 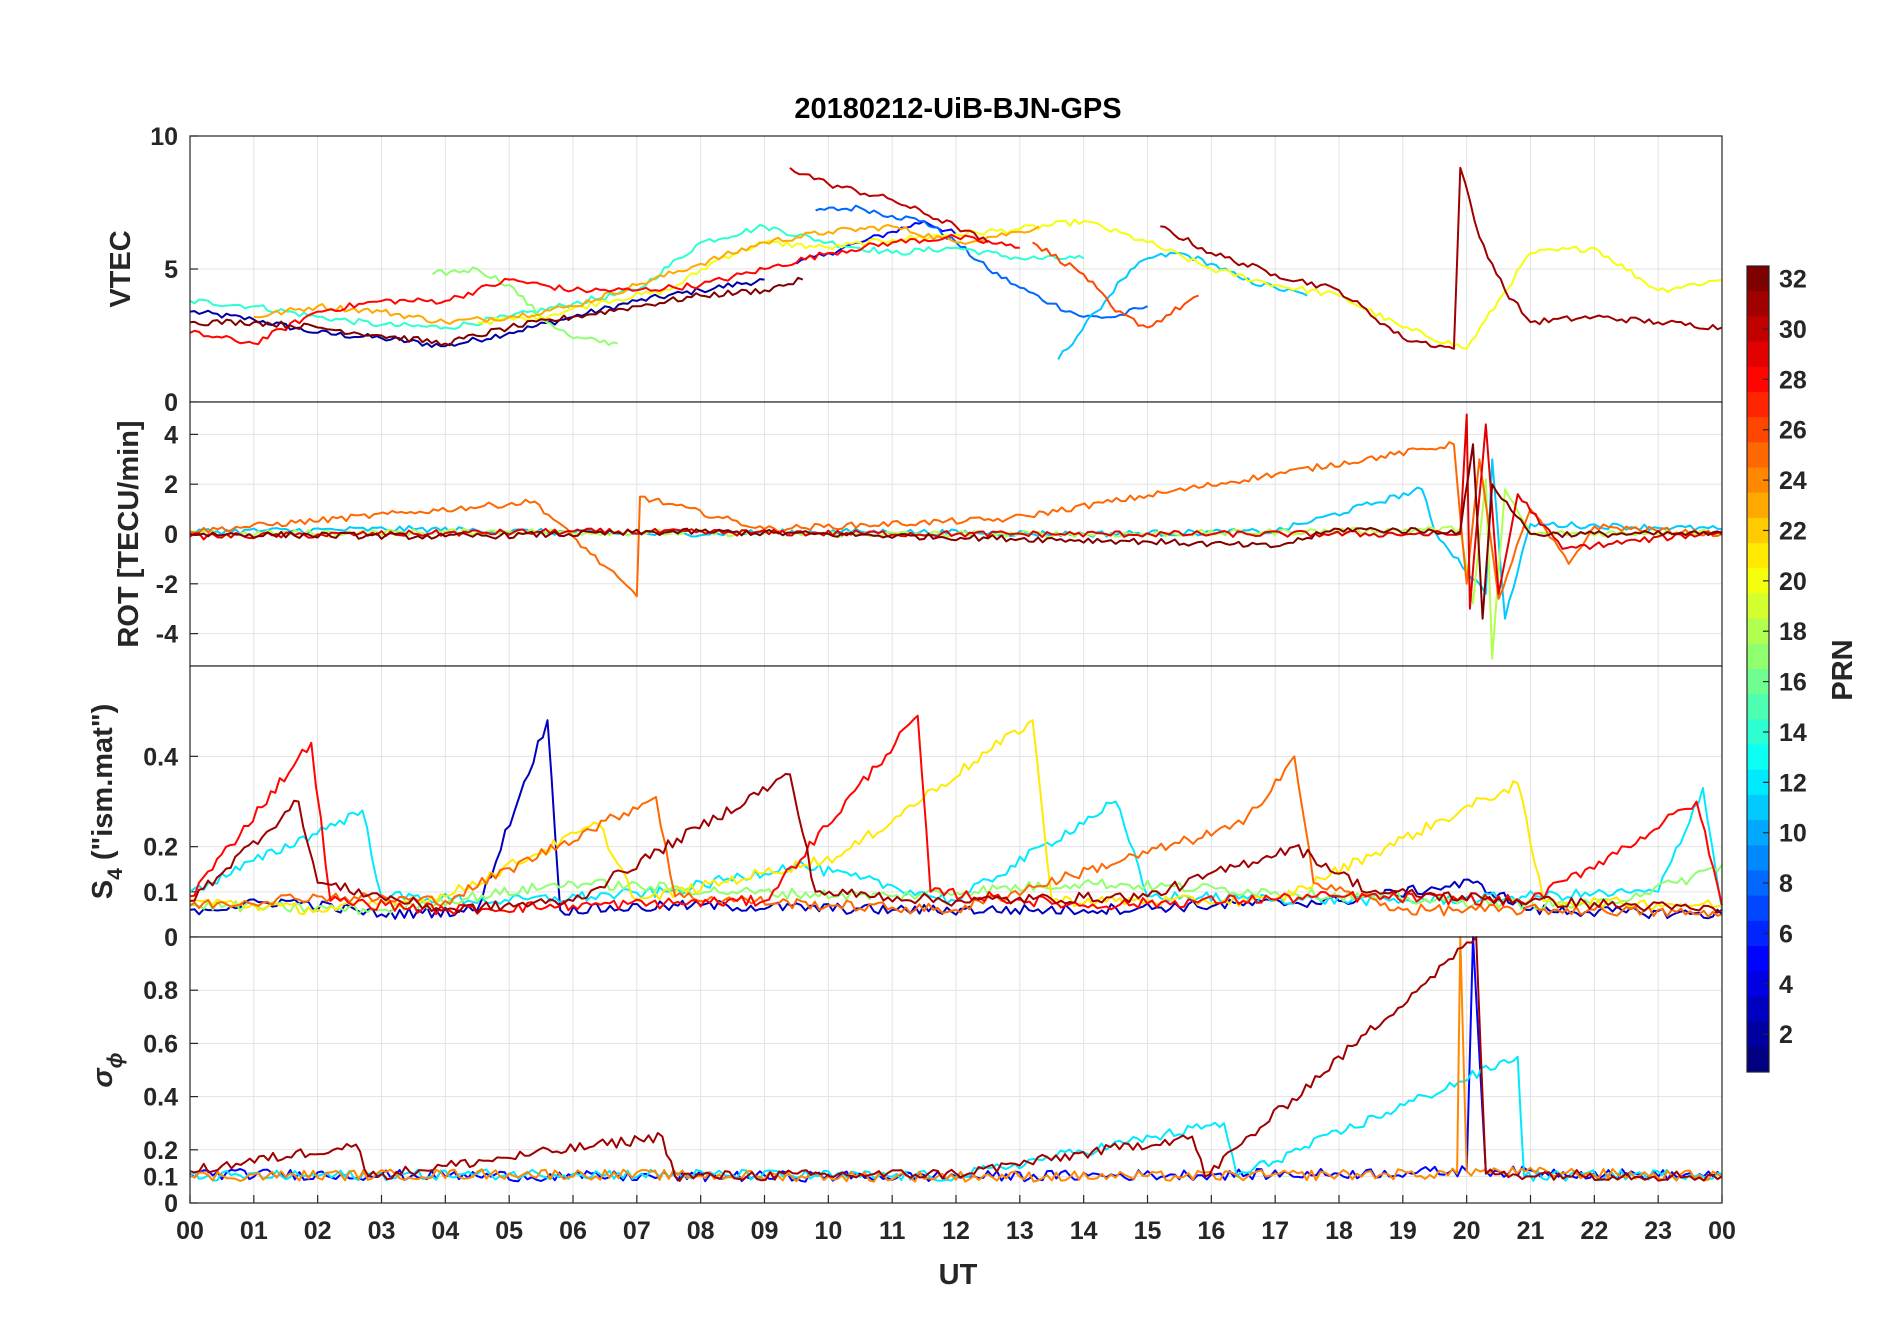 What do you see at coordinates (1793, 531) in the screenshot?
I see `colorbar-tick-label: 22` at bounding box center [1793, 531].